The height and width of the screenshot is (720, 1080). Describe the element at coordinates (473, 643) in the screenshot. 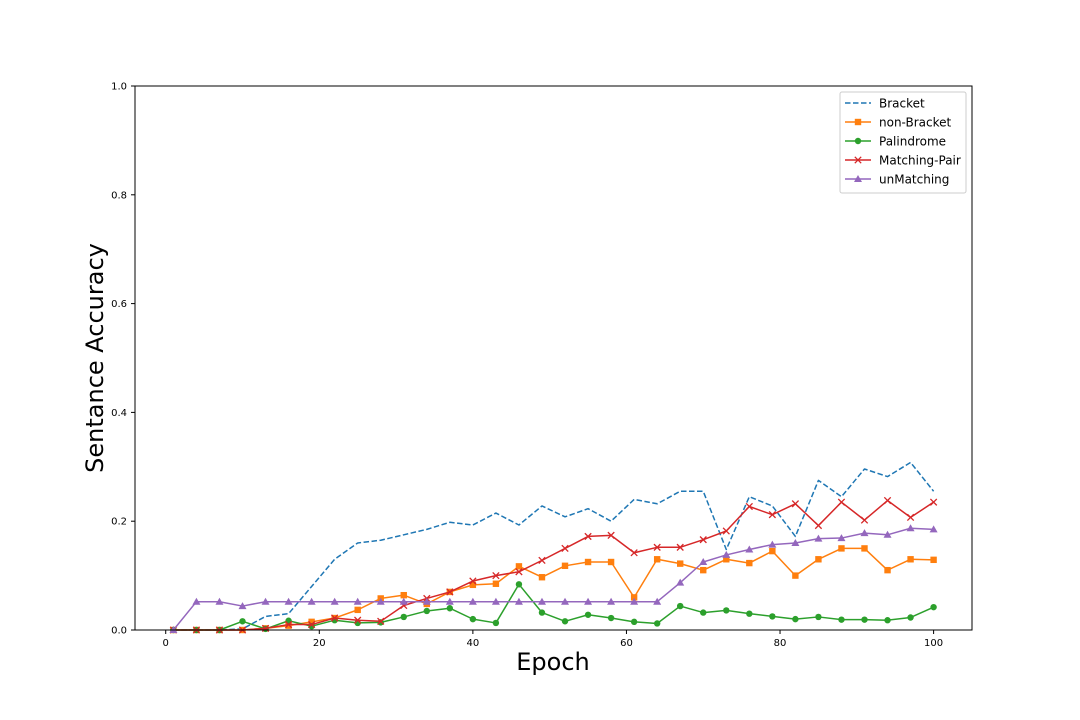

I see `x-tick-label: 40` at that location.